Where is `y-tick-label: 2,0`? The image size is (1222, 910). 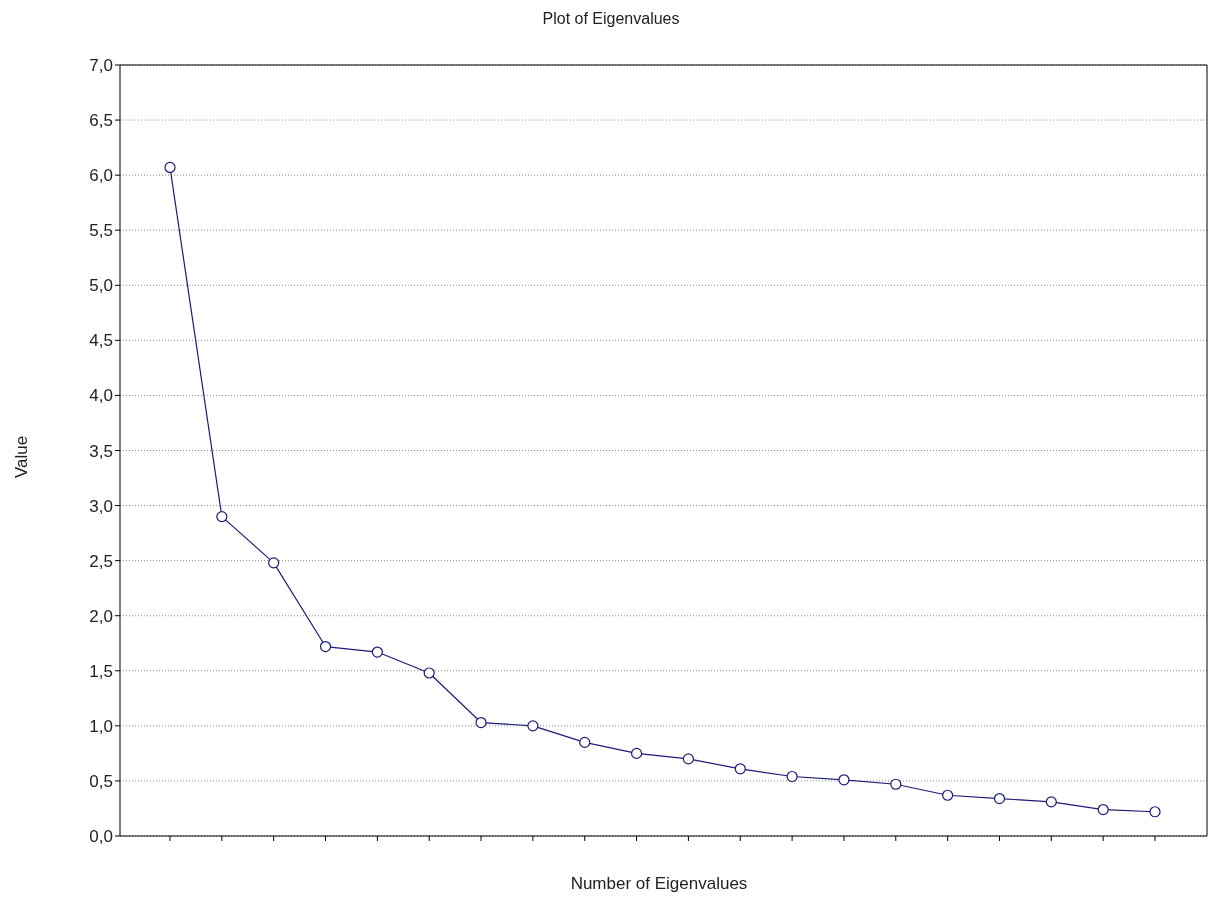 y-tick-label: 2,0 is located at coordinates (101, 616).